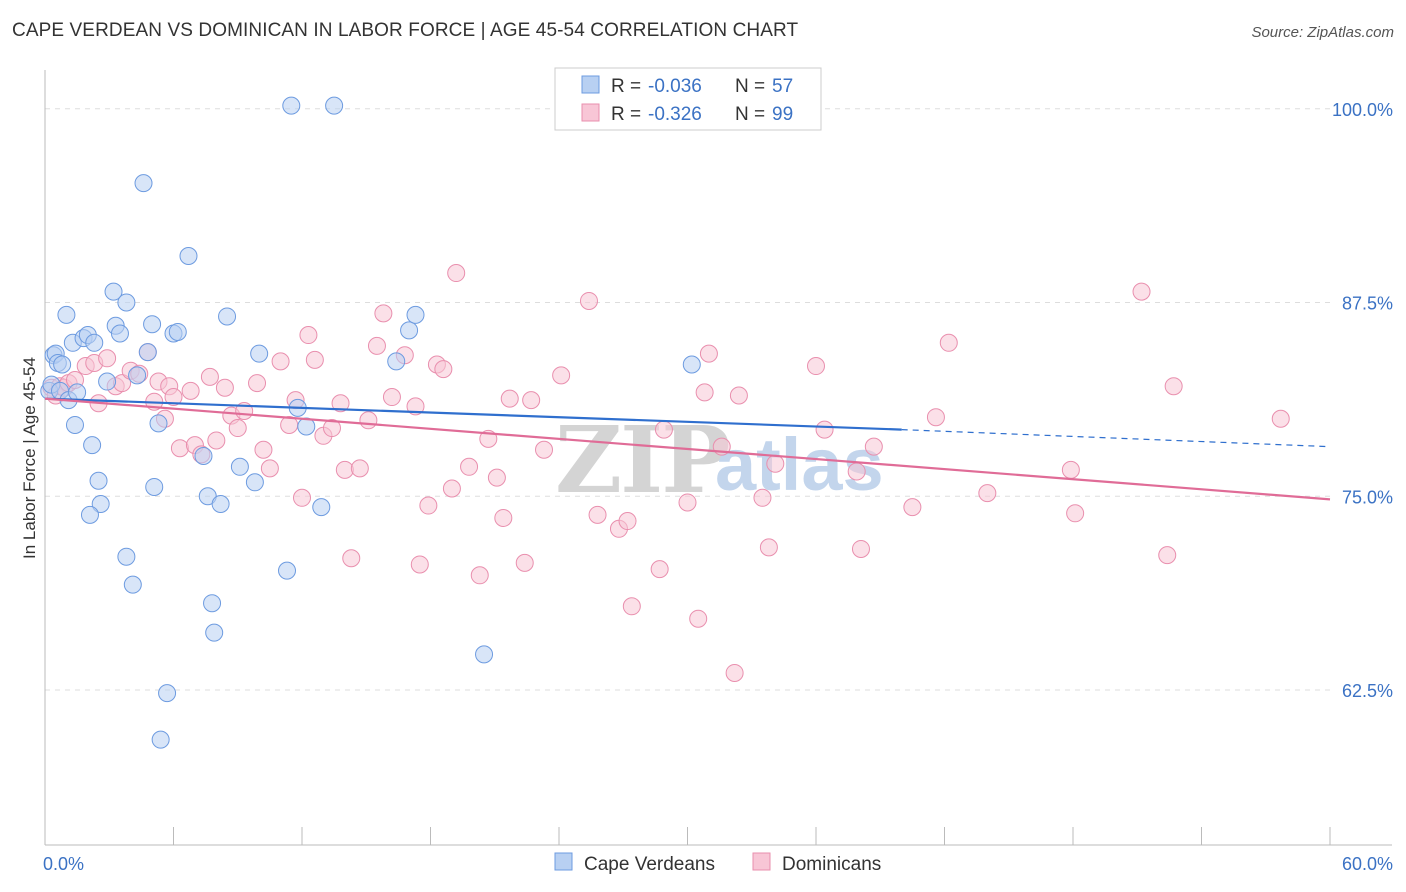  What do you see at coordinates (1322, 32) in the screenshot?
I see `source-credit: Source: ZipAtlas.com` at bounding box center [1322, 32].